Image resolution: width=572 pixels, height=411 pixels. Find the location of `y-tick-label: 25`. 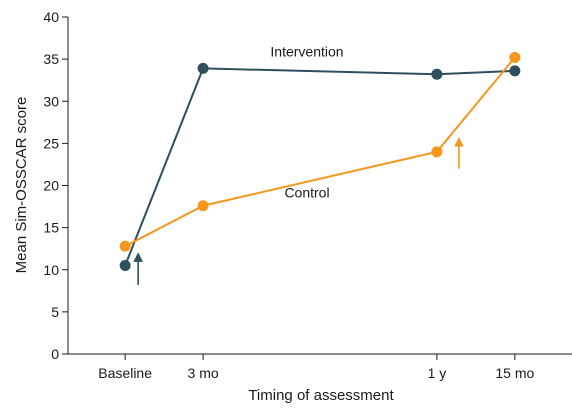

y-tick-label: 25 is located at coordinates (51, 143).